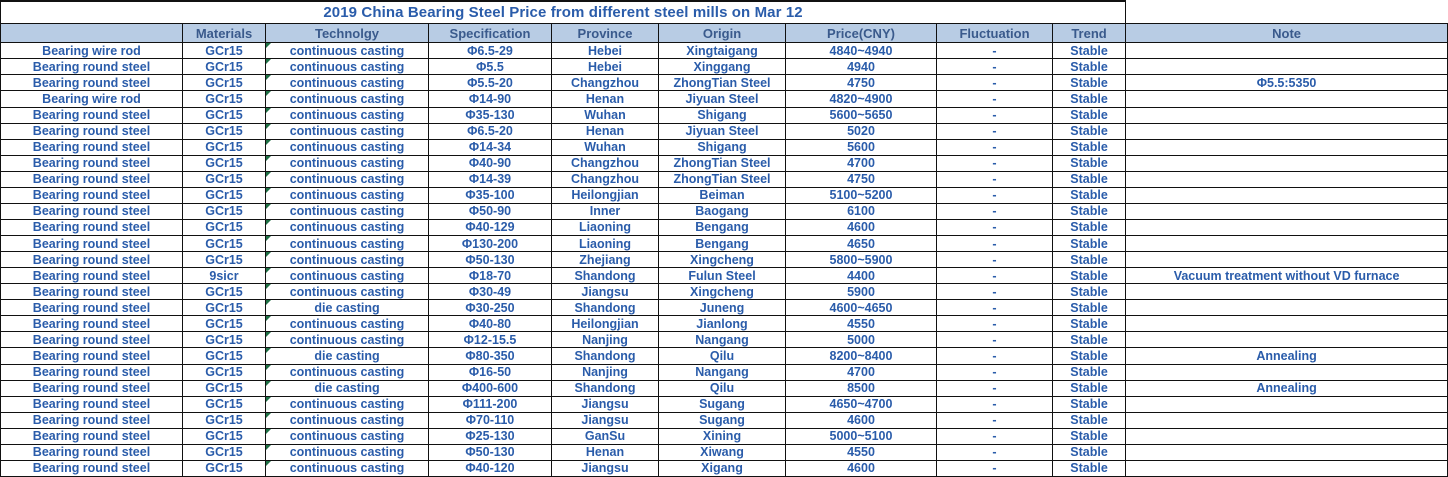  I want to click on cell-origin: Bengang, so click(722, 243).